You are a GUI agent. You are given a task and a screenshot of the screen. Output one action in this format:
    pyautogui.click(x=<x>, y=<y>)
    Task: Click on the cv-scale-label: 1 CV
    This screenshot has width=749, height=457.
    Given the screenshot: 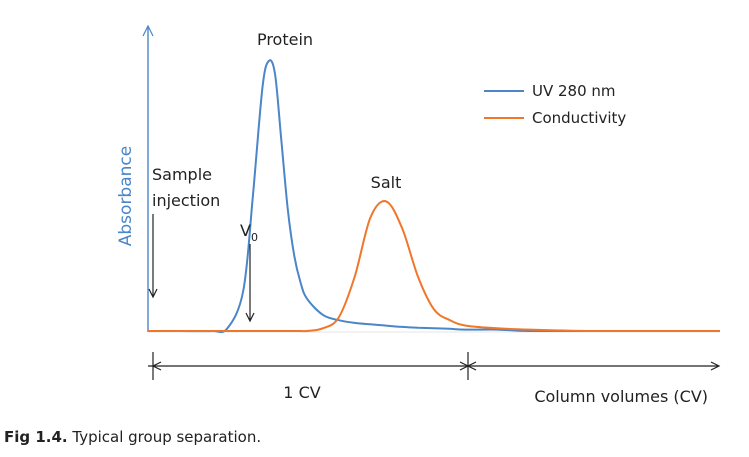 What is the action you would take?
    pyautogui.click(x=301, y=392)
    